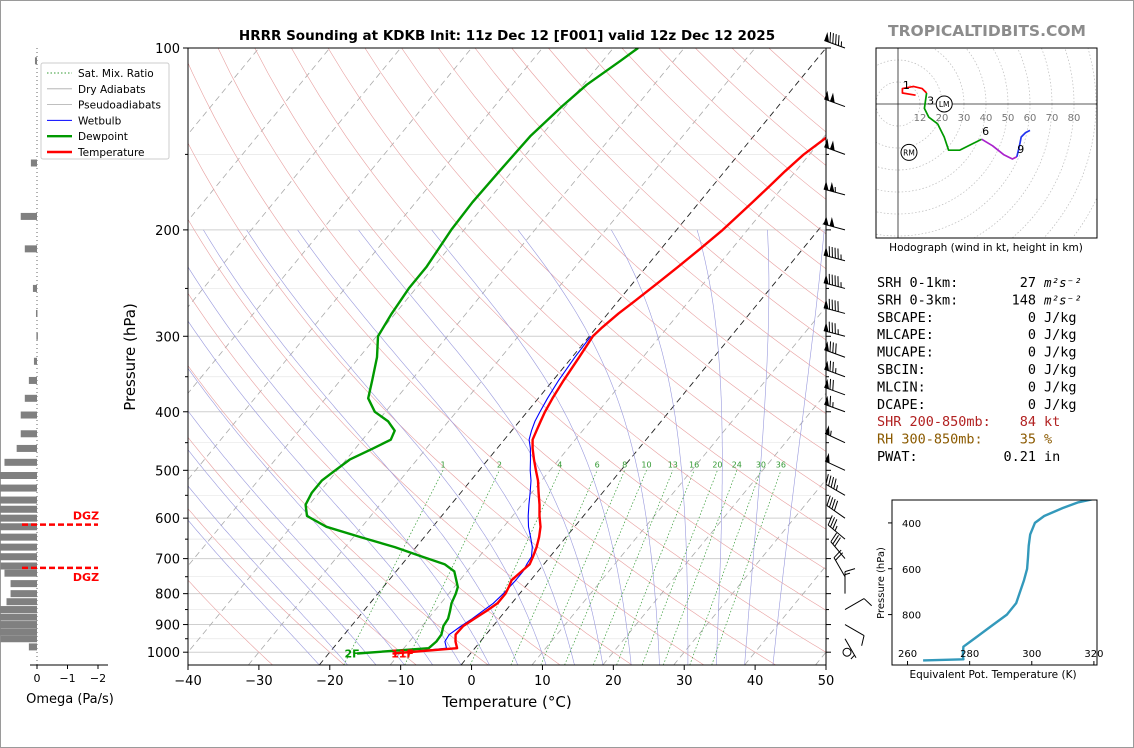  What do you see at coordinates (668, 194) in the screenshot?
I see `dry-adiabat` at bounding box center [668, 194].